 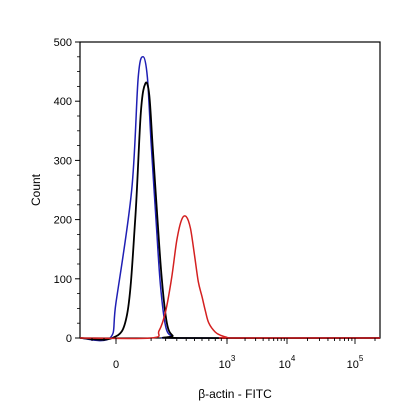 What do you see at coordinates (355, 362) in the screenshot?
I see `x-tick-label: 10⁵` at bounding box center [355, 362].